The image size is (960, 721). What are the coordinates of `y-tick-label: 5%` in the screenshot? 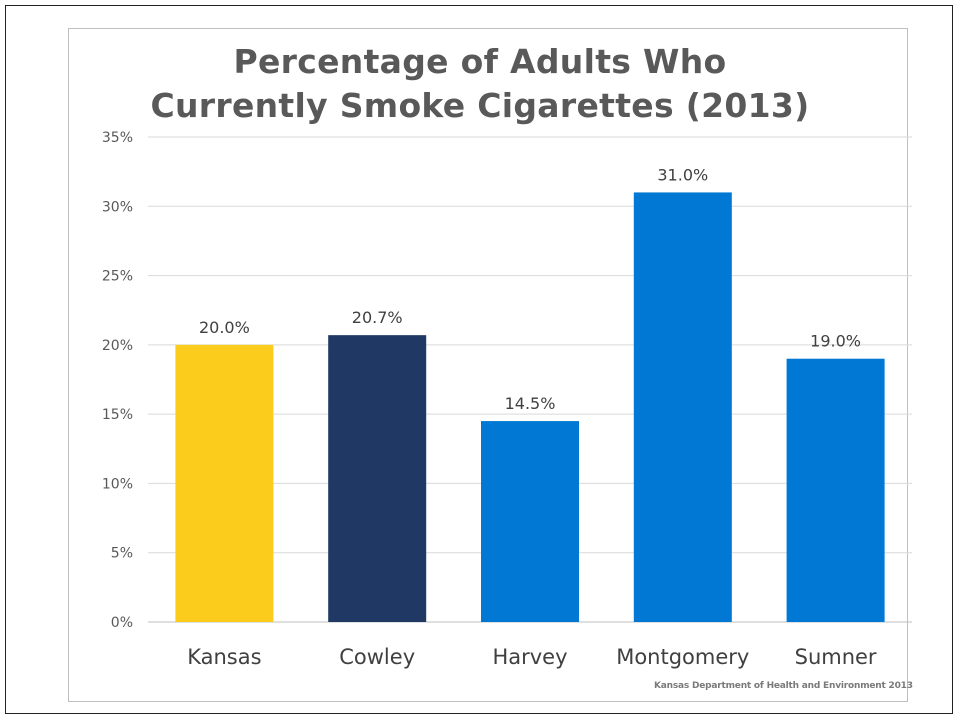 It's located at (122, 554).